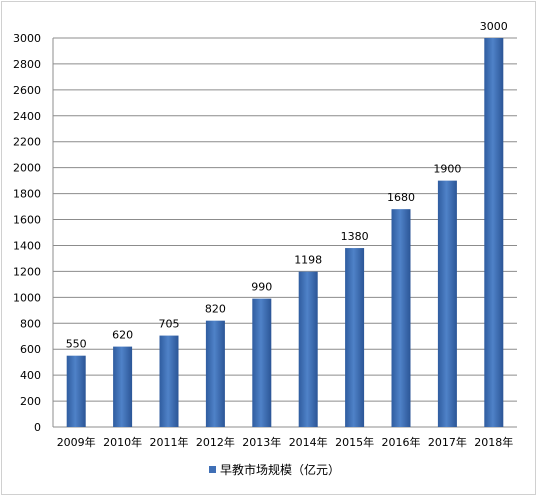 The height and width of the screenshot is (498, 539). What do you see at coordinates (215, 309) in the screenshot?
I see `data-label: 820` at bounding box center [215, 309].